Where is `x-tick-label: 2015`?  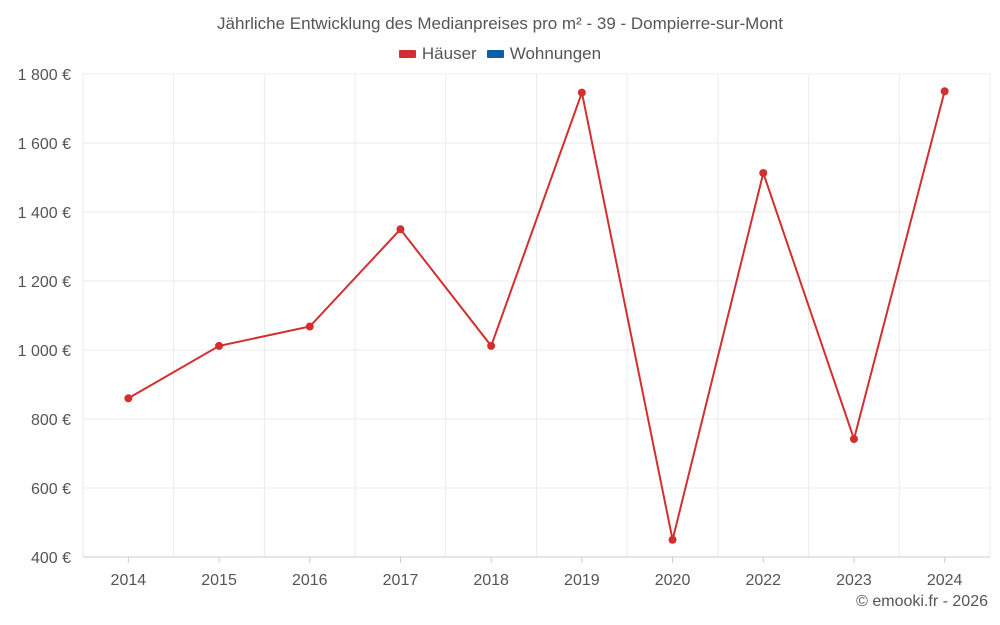
x-tick-label: 2015 is located at coordinates (219, 580).